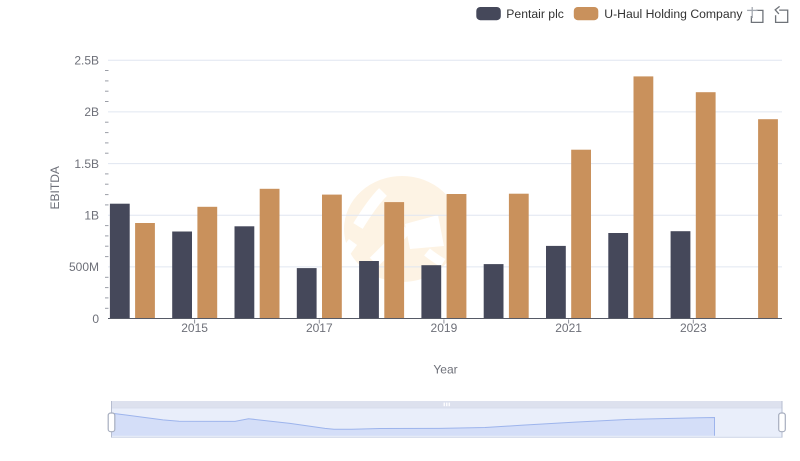  I want to click on svg-text: Pentair plc, so click(535, 14).